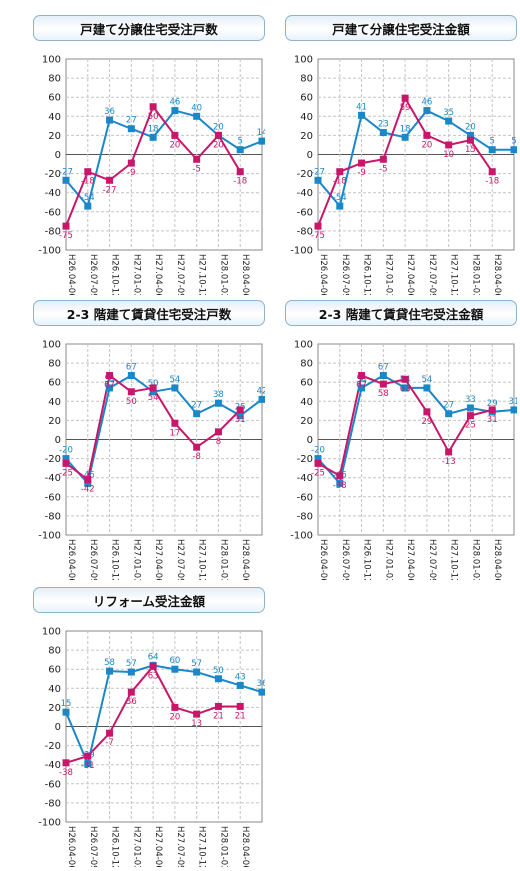  I want to click on data-label-0: 18, so click(153, 129).